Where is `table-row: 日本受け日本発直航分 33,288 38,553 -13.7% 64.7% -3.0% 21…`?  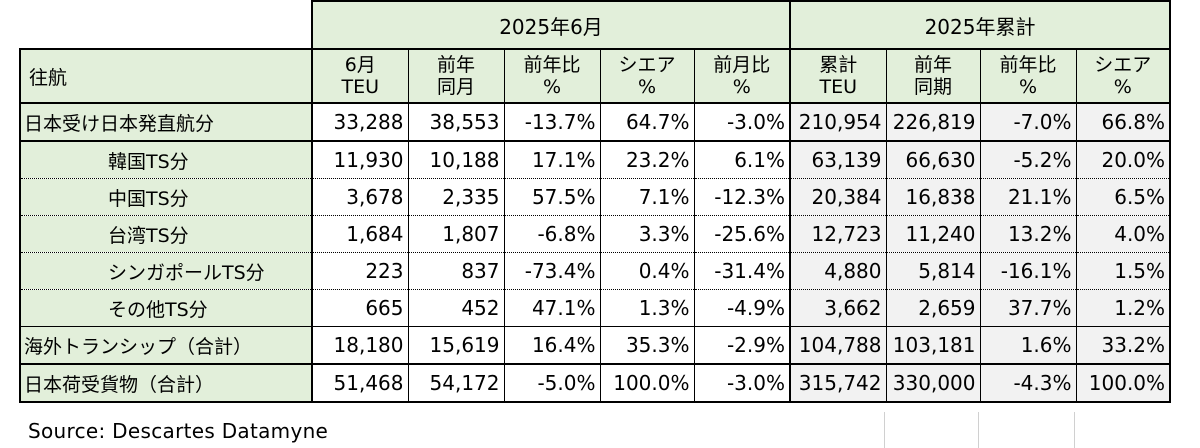 table-row: 日本受け日本発直航分 33,288 38,553 -13.7% 64.7% -3.0% 21… is located at coordinates (595, 122).